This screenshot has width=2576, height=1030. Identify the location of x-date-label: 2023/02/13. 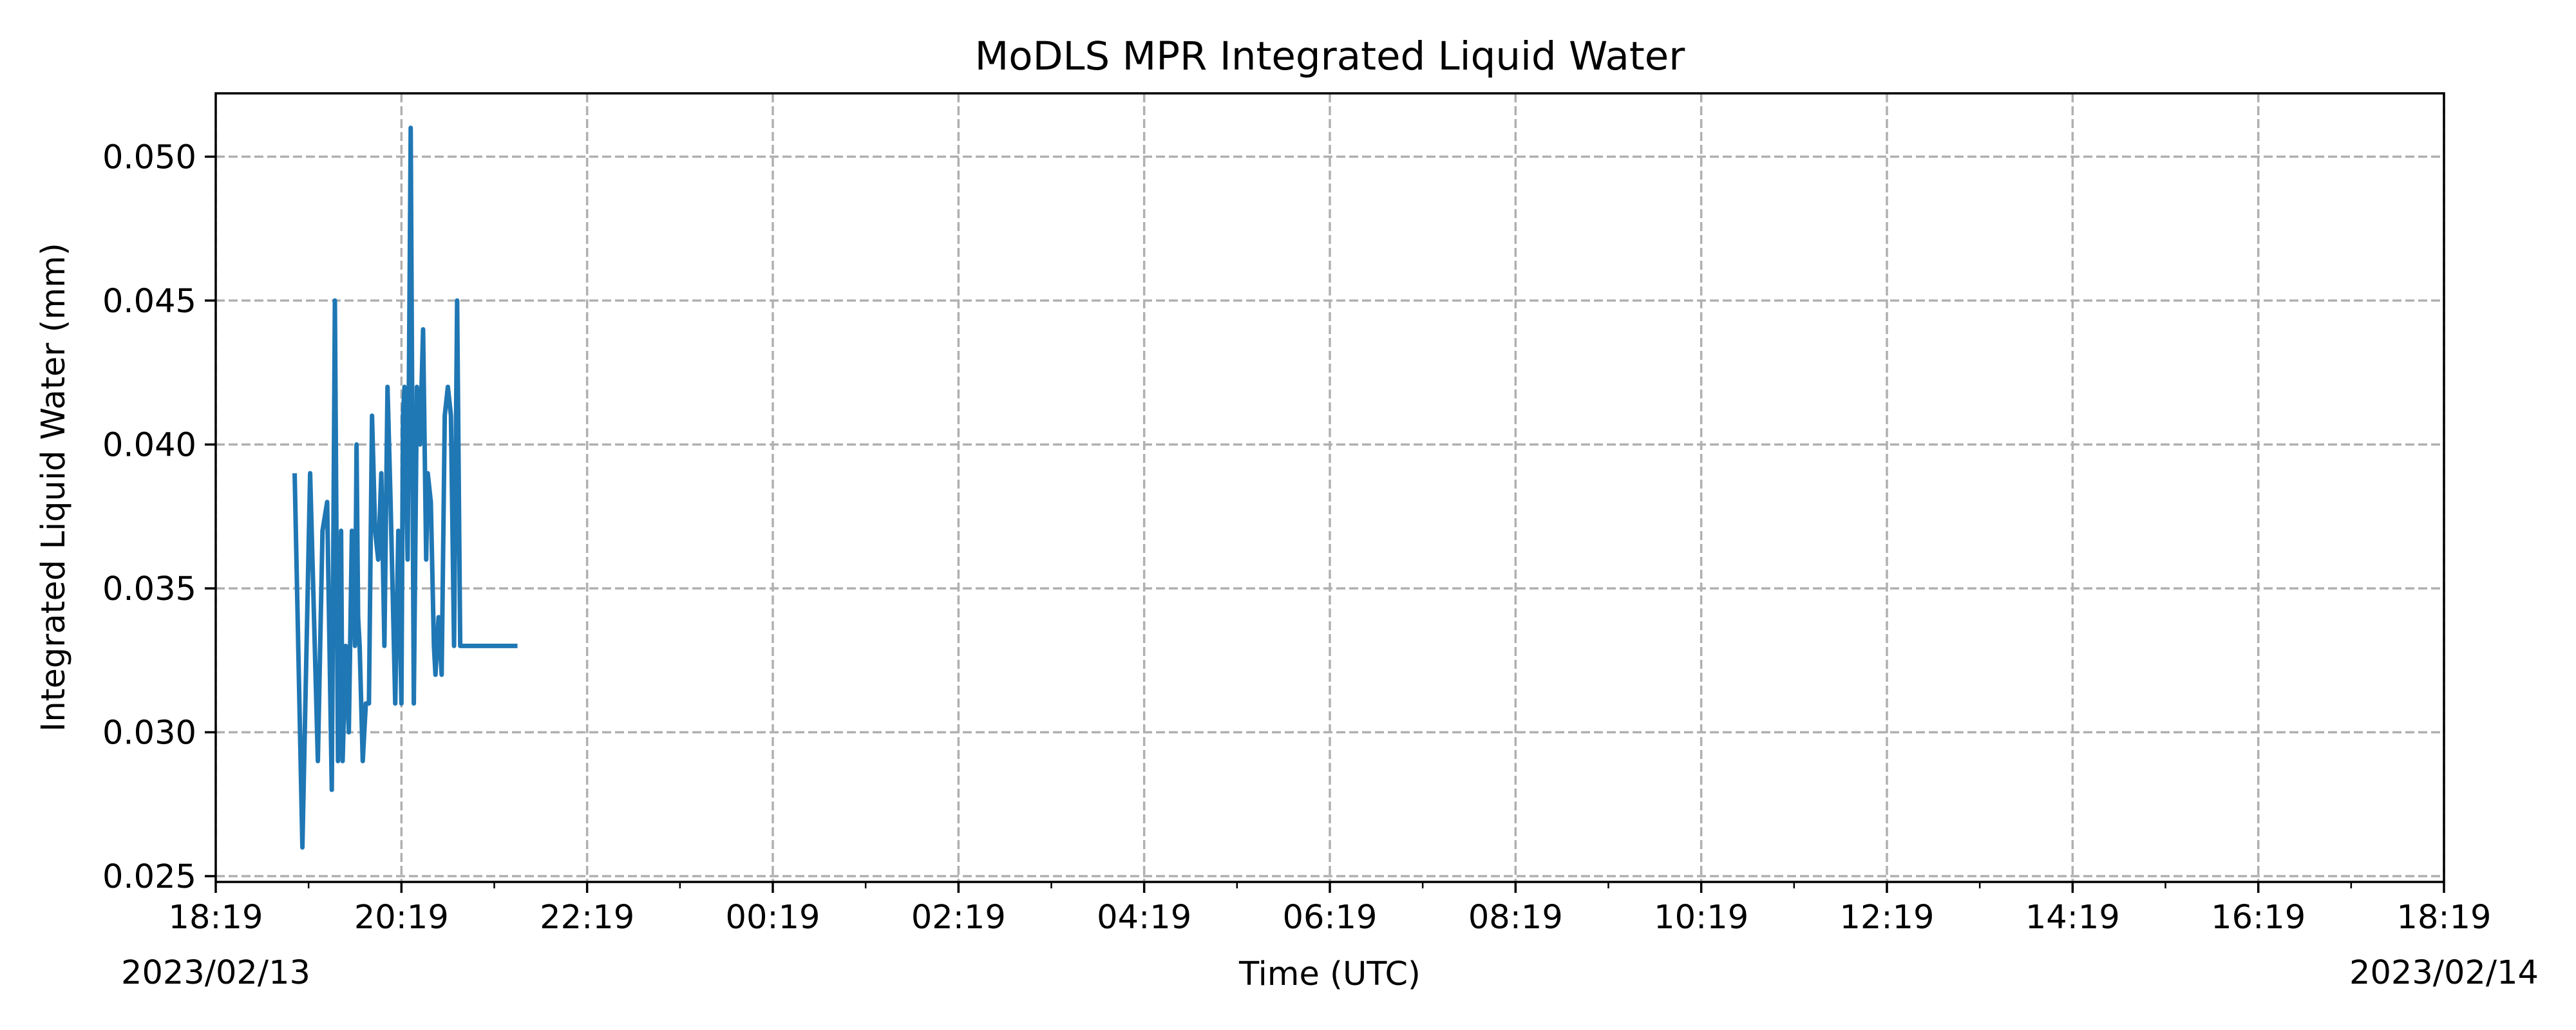
(215, 973).